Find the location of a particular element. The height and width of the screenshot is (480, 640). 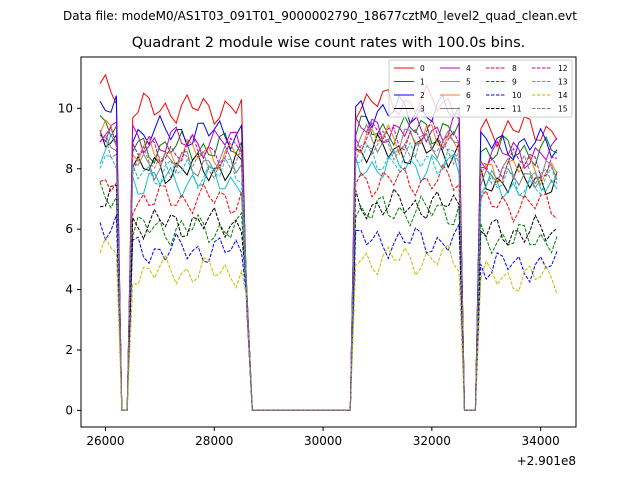

y-tick-label: 8 is located at coordinates (69, 169).